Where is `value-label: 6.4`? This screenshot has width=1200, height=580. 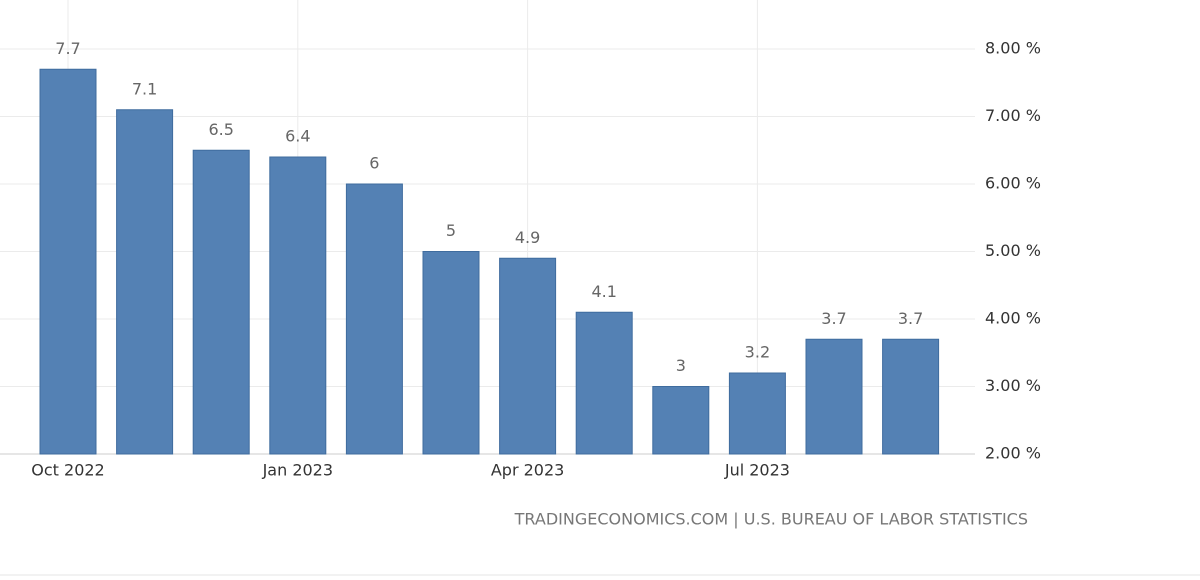
value-label: 6.4 is located at coordinates (297, 136).